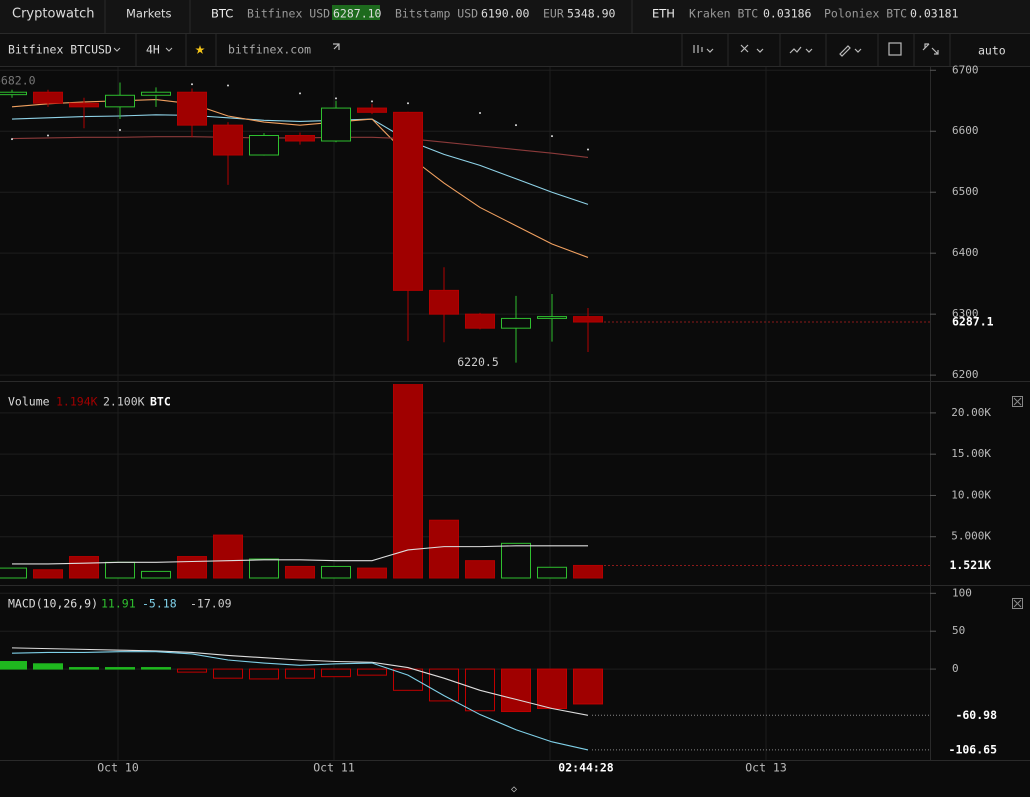 Image resolution: width=1030 pixels, height=797 pixels. Describe the element at coordinates (971, 453) in the screenshot. I see `y-tick-label: 15.00K` at that location.